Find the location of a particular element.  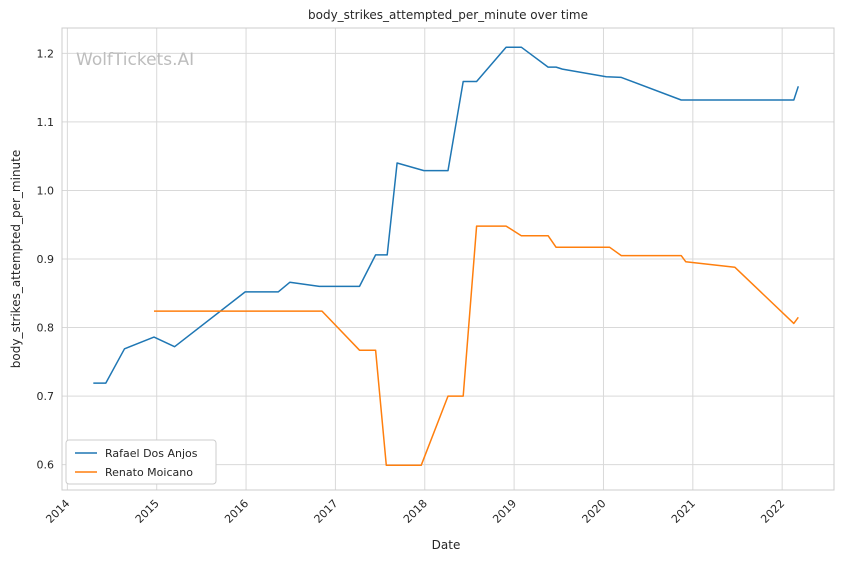

x-tick-label: 2019 is located at coordinates (504, 511).